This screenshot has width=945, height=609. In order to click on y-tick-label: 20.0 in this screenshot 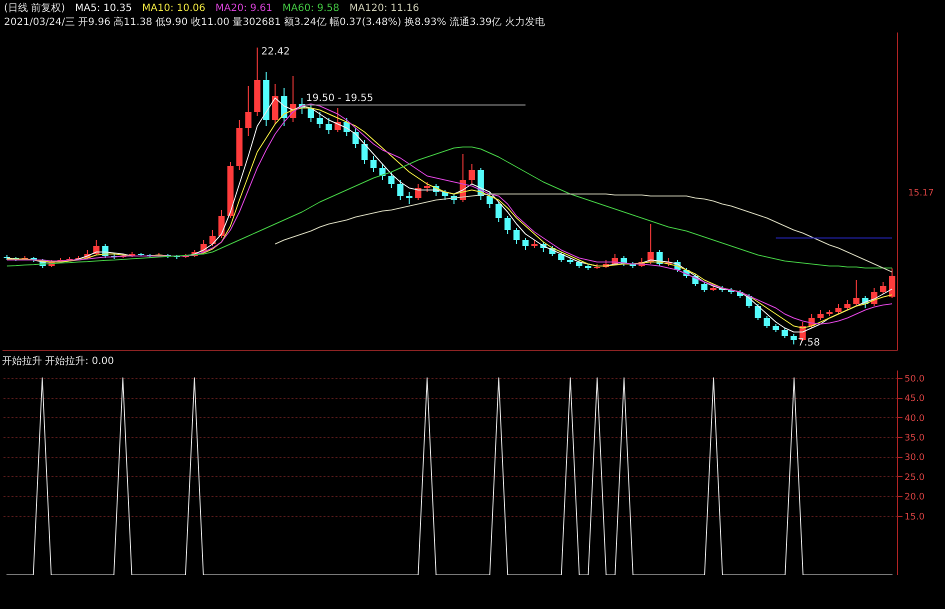, I will do `click(914, 497)`.